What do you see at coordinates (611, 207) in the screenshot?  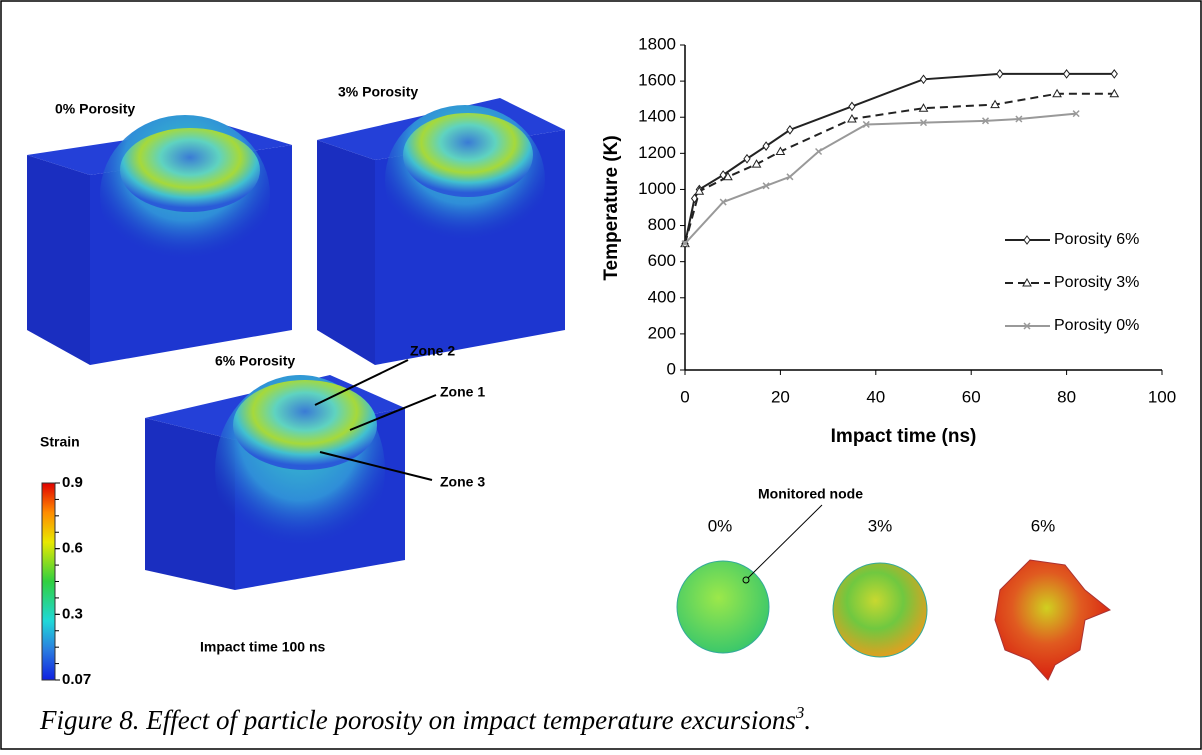 I see `y-axis-title: Temperature (K)` at bounding box center [611, 207].